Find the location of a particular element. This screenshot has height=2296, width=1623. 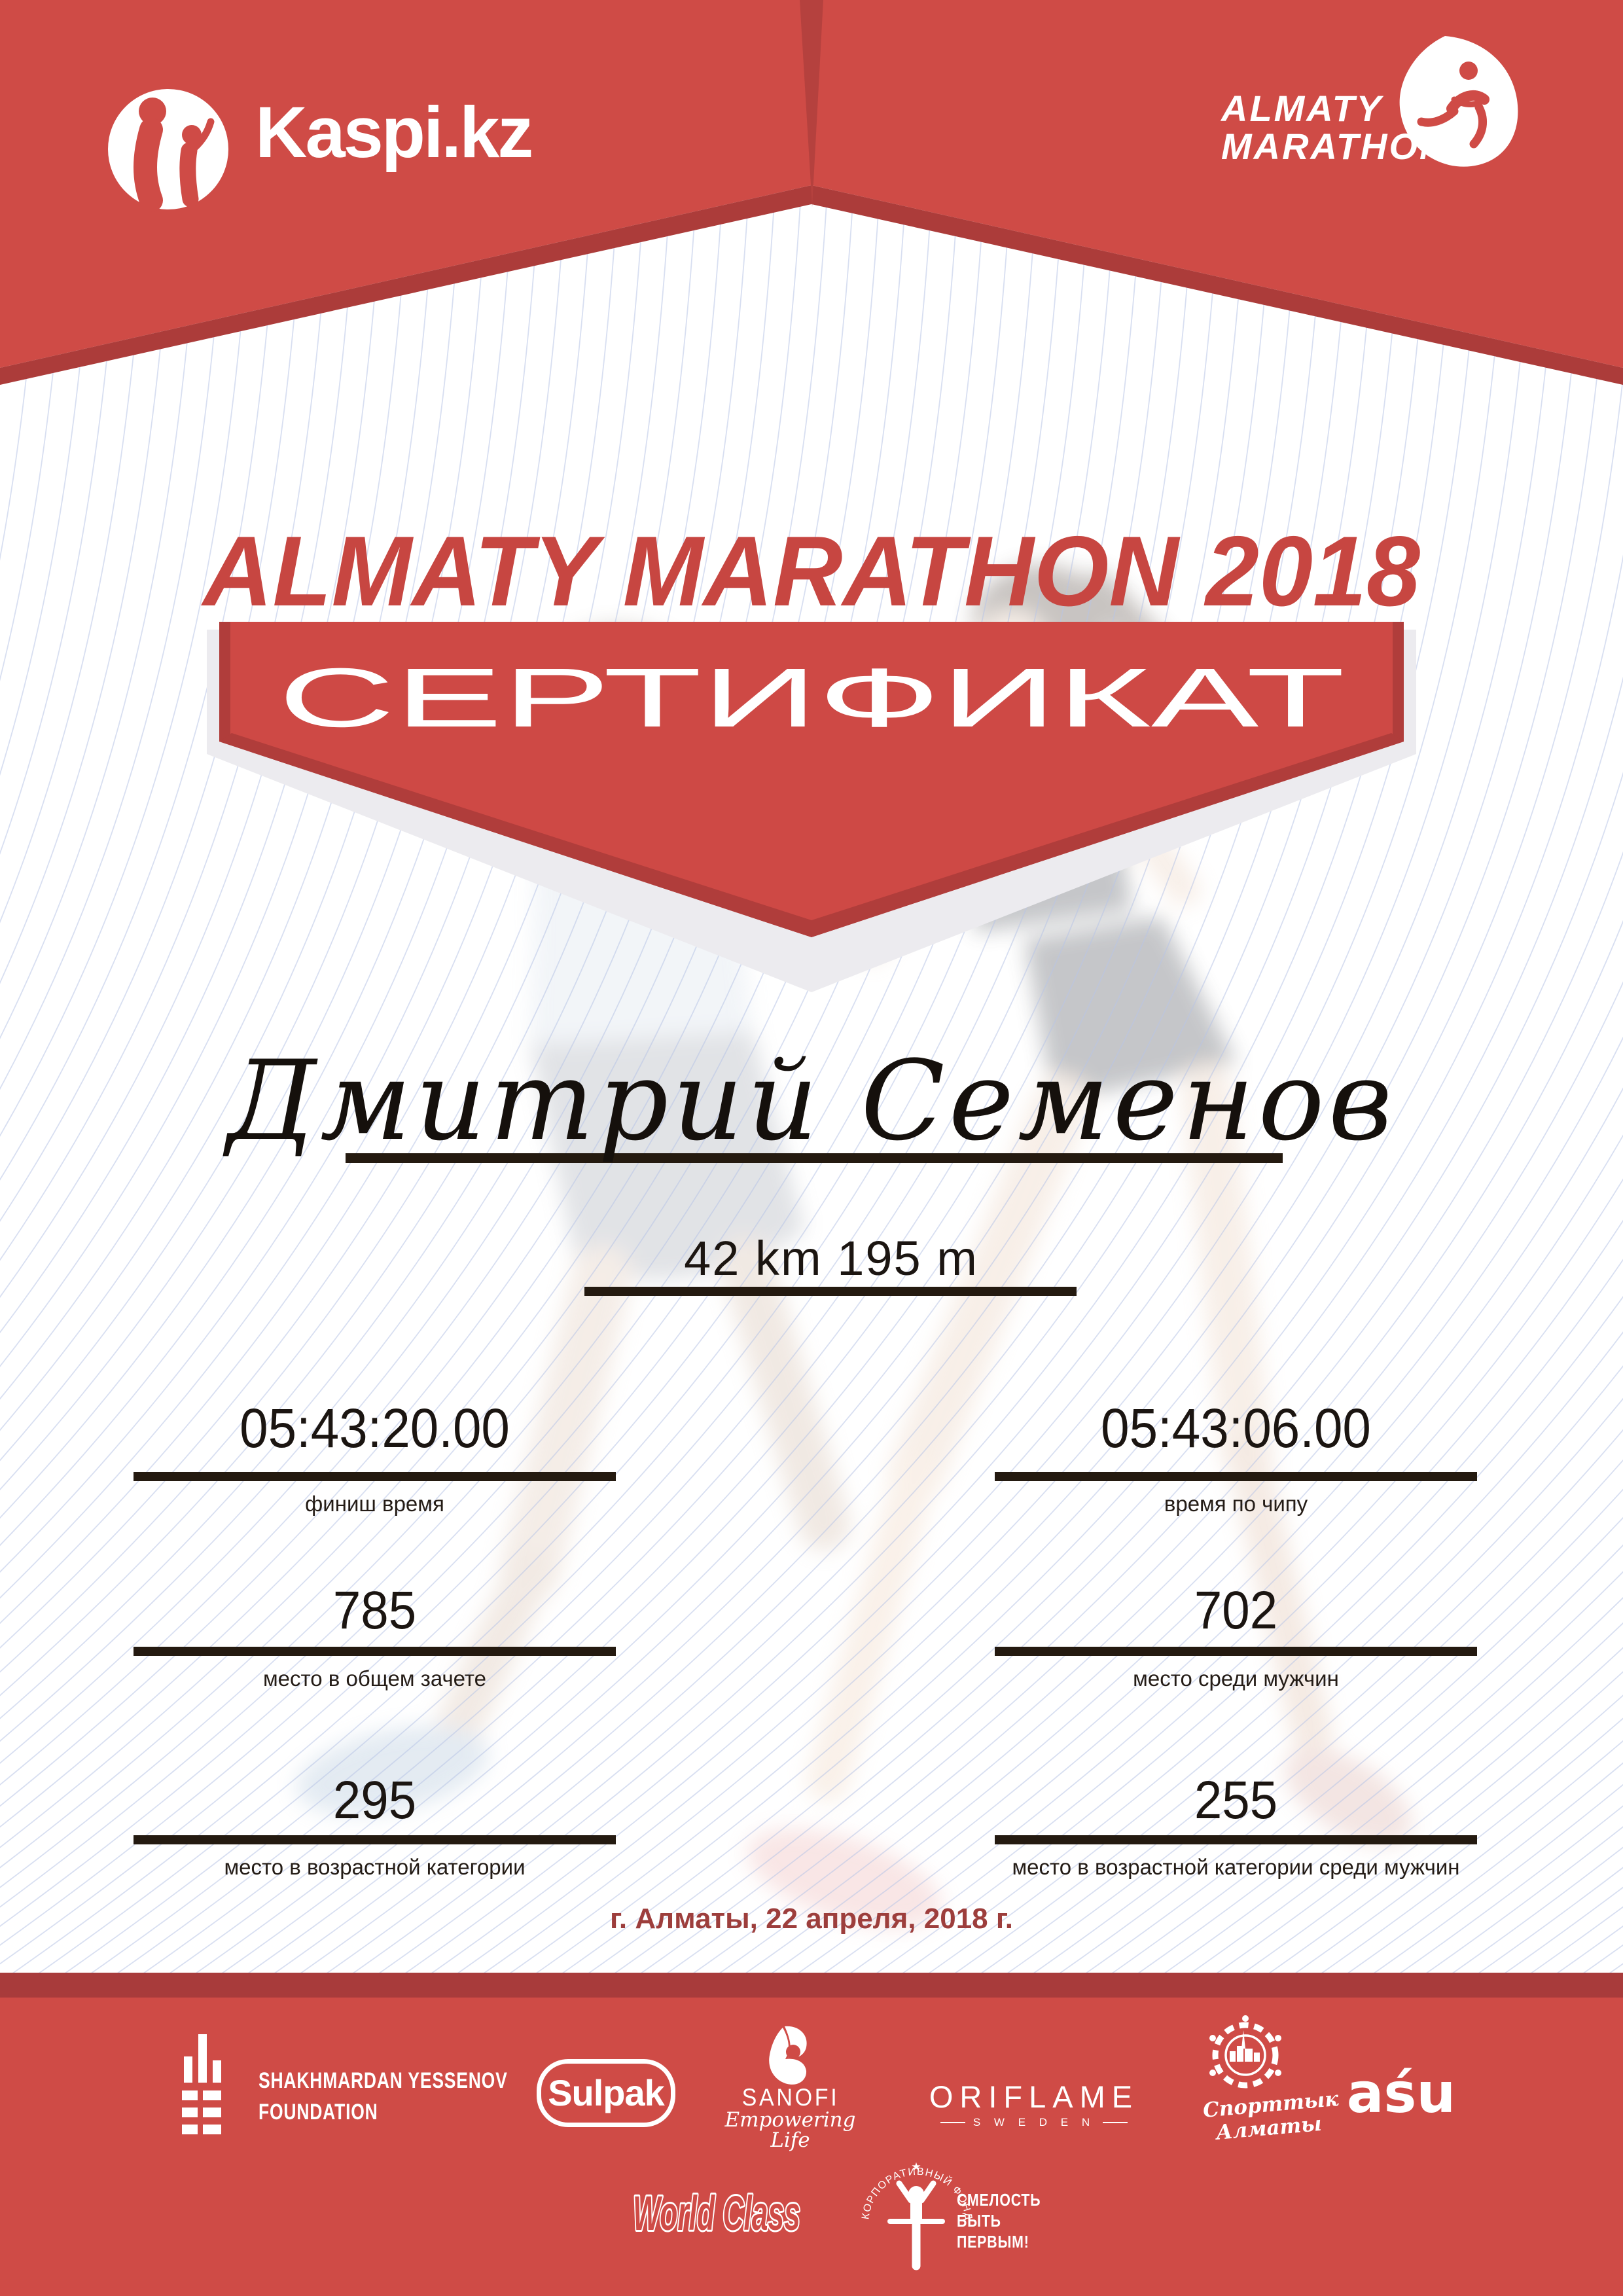

sulpak-logo: Sulpak is located at coordinates (606, 2093).